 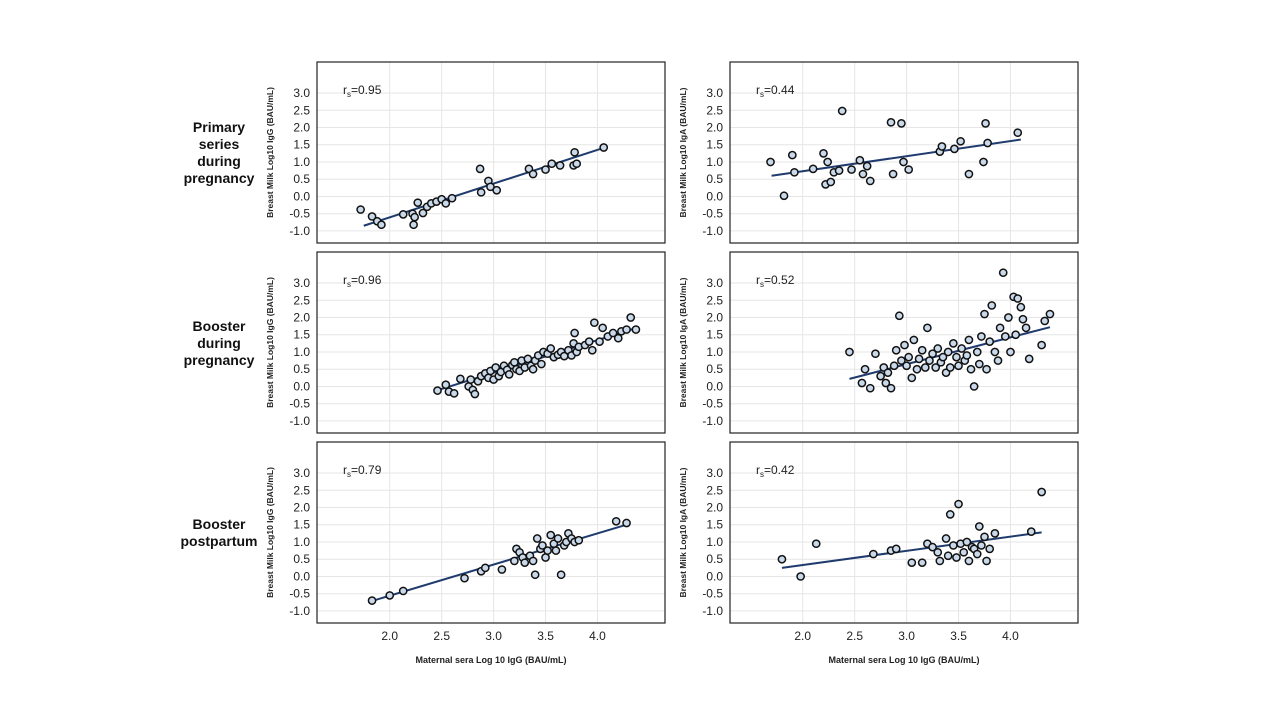 I want to click on correlation-annotation: rs=0.95, so click(x=362, y=91).